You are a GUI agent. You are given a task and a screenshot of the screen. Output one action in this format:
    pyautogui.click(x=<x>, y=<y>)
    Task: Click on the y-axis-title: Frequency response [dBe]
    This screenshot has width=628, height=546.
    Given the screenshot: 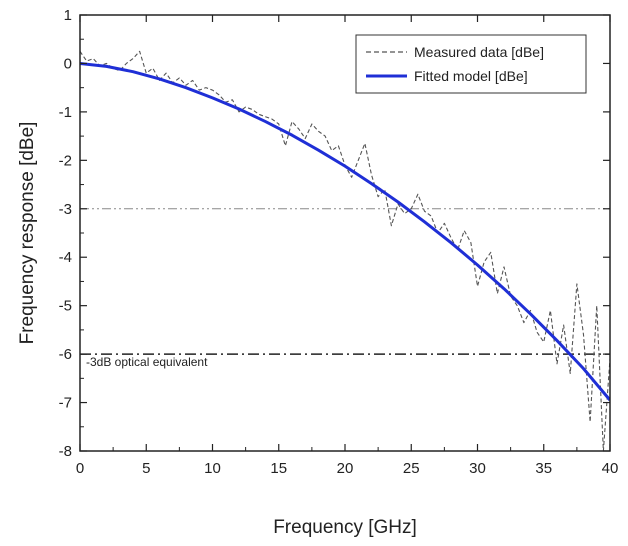 What is the action you would take?
    pyautogui.click(x=27, y=233)
    